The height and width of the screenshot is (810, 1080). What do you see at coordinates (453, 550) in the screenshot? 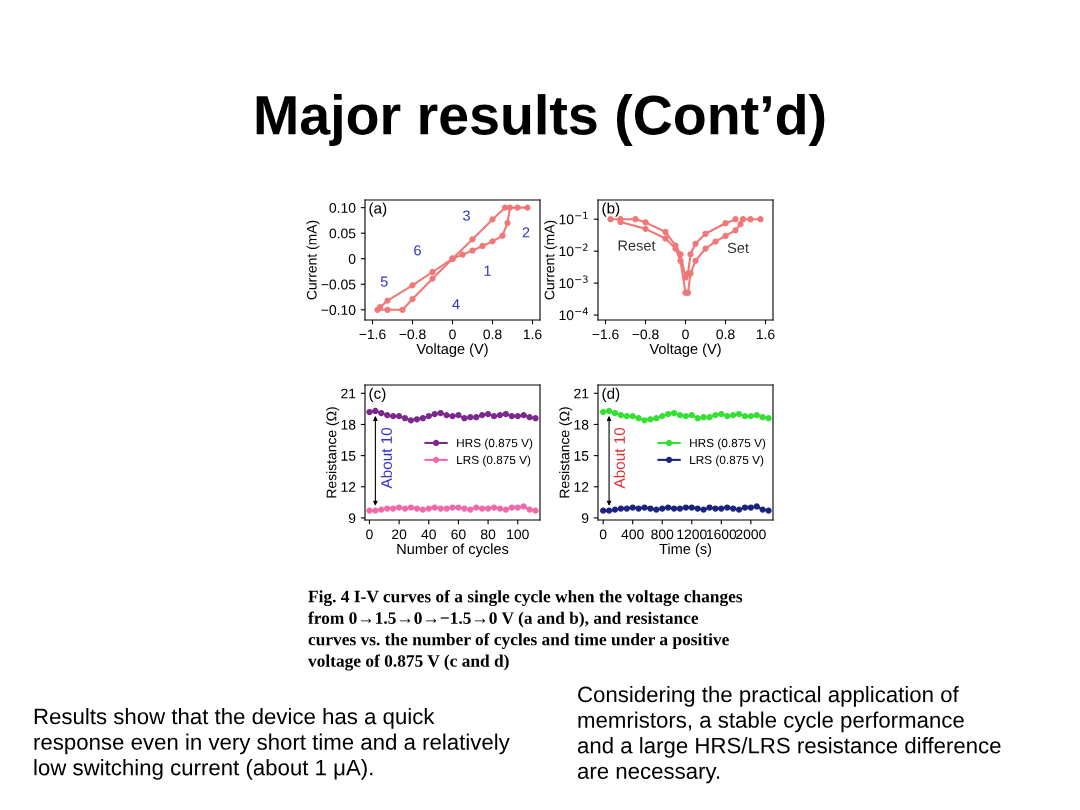
I see `x-axis-title: Number of cycles` at bounding box center [453, 550].